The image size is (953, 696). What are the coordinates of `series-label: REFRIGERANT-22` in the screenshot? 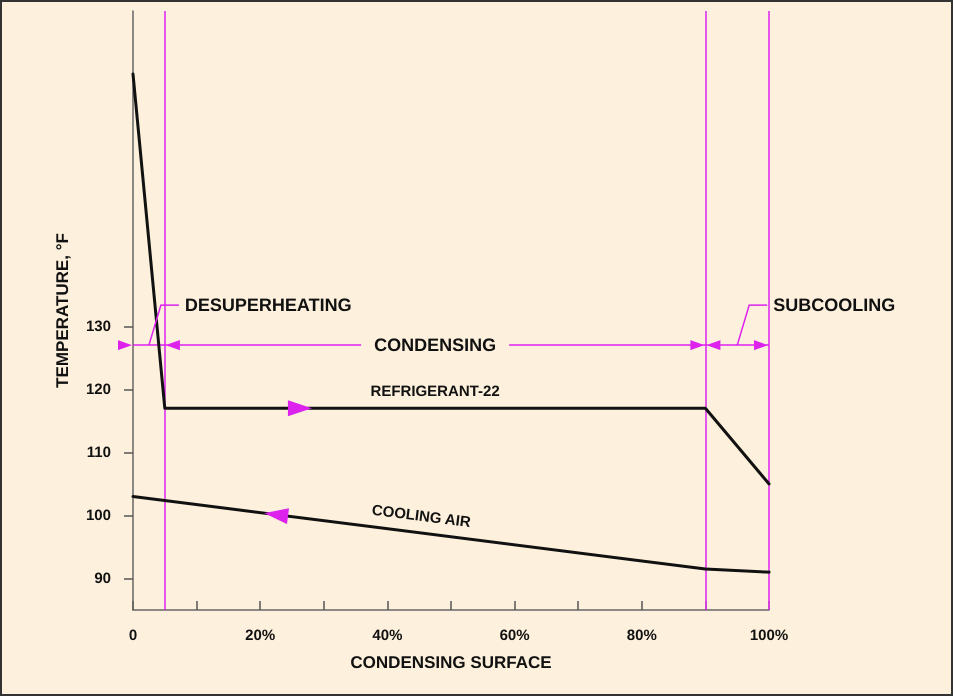 It's located at (435, 391).